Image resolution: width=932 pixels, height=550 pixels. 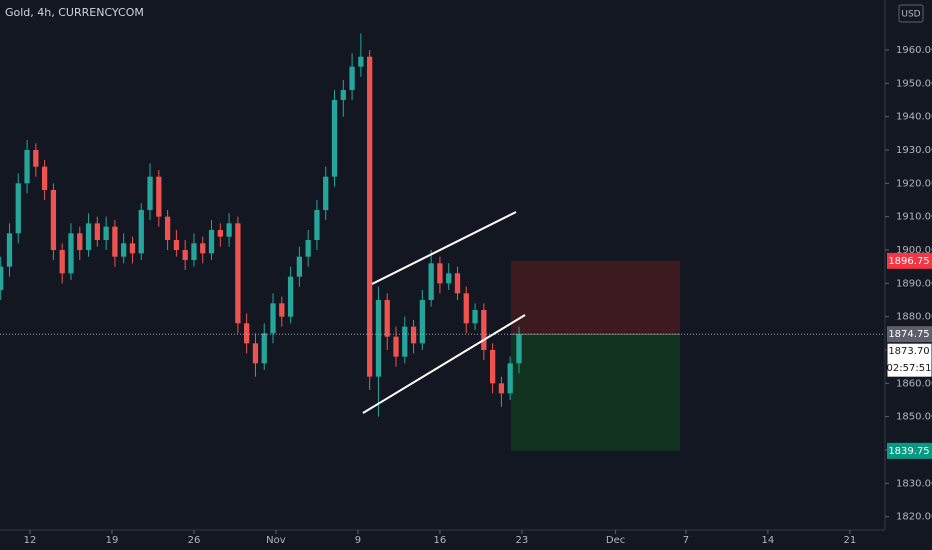 What do you see at coordinates (914, 383) in the screenshot?
I see `y-tick-label: 1860.00` at bounding box center [914, 383].